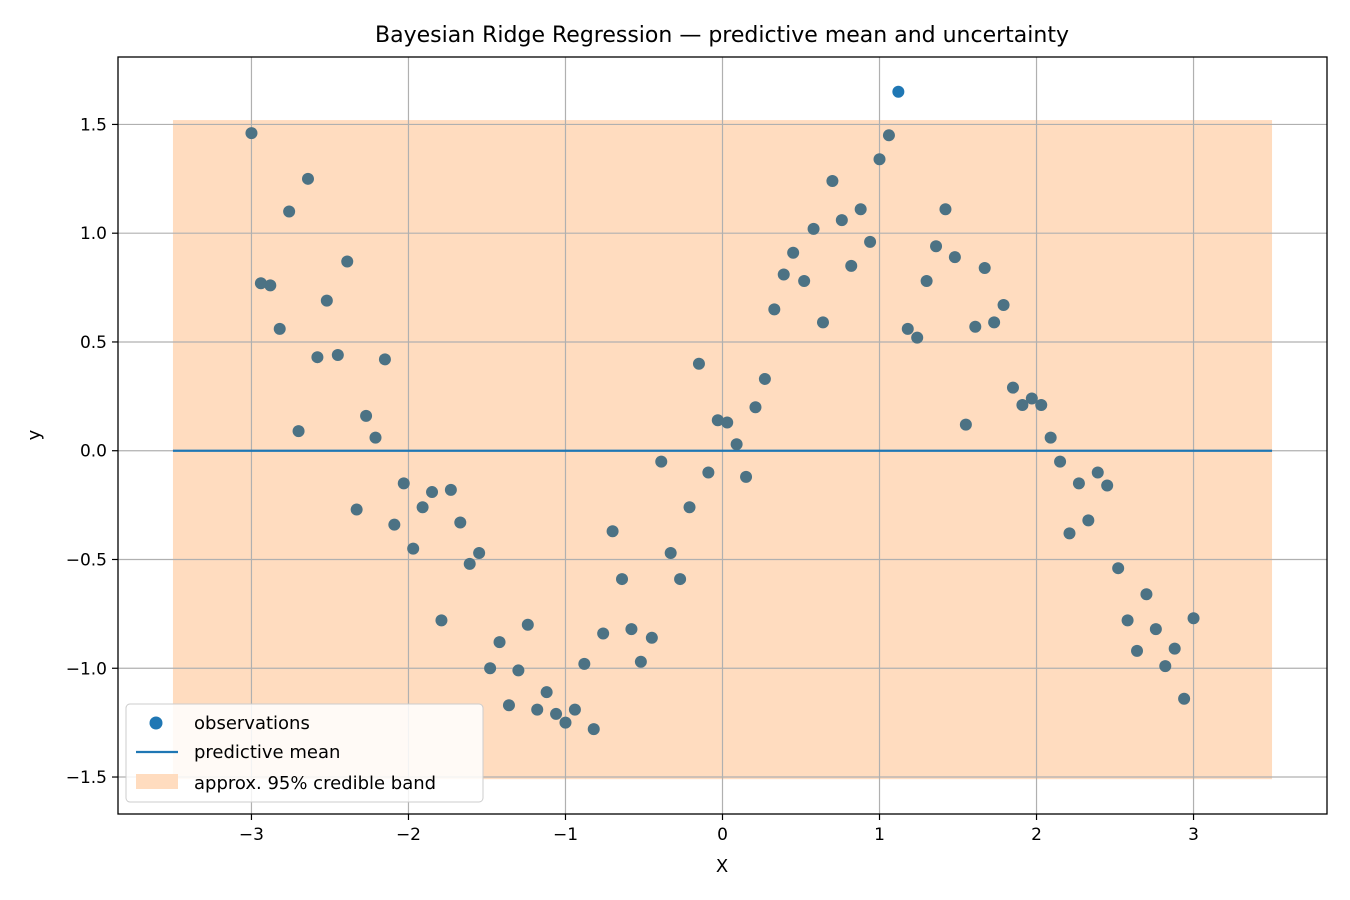 The height and width of the screenshot is (900, 1350). What do you see at coordinates (93, 452) in the screenshot?
I see `y-tick-label: 0.0` at bounding box center [93, 452].